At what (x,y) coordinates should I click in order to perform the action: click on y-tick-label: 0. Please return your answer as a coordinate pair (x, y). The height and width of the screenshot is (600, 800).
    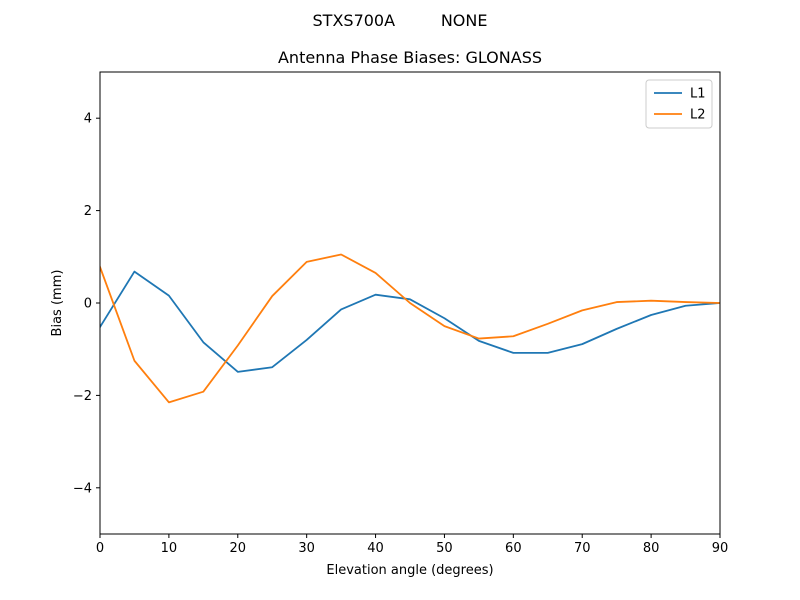
    Looking at the image, I should click on (88, 304).